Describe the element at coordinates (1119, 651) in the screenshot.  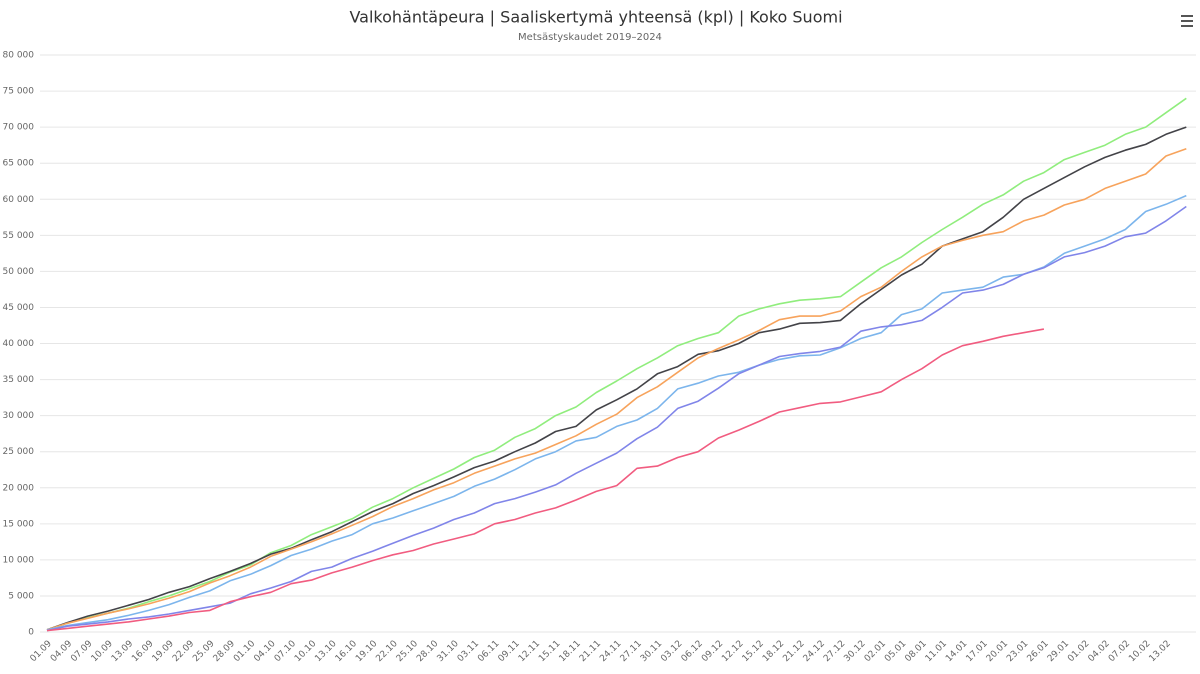
I see `x-tick-label: 07.02` at that location.